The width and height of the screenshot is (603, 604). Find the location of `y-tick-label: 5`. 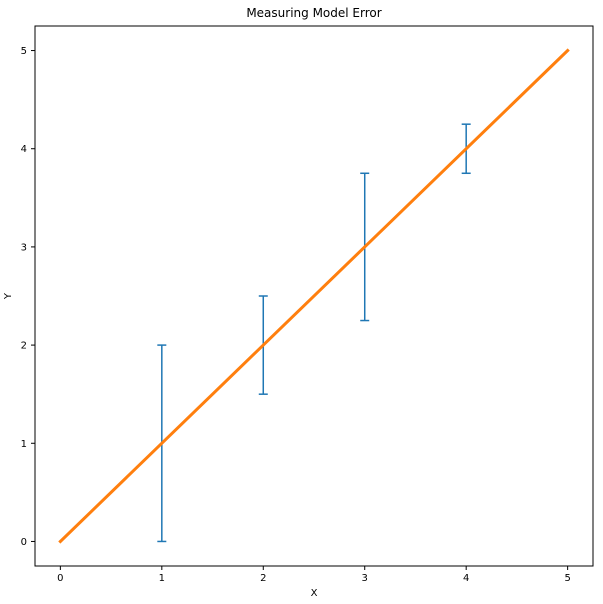

y-tick-label: 5 is located at coordinates (24, 51).